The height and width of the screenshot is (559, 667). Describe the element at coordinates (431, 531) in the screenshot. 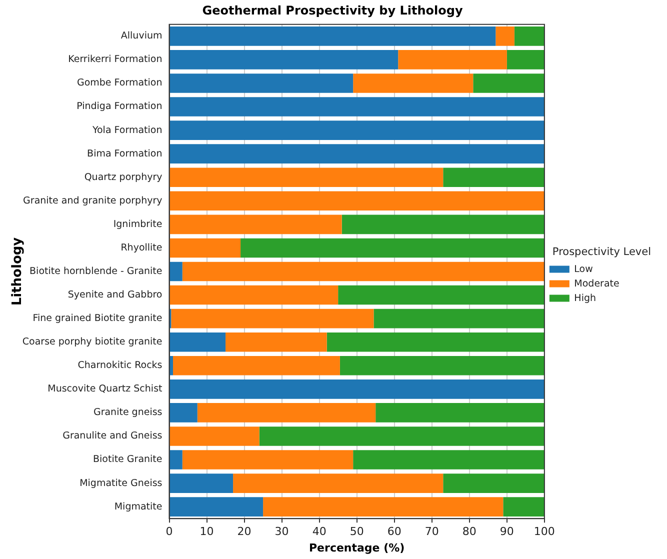

I see `x-tick-label: 70` at that location.